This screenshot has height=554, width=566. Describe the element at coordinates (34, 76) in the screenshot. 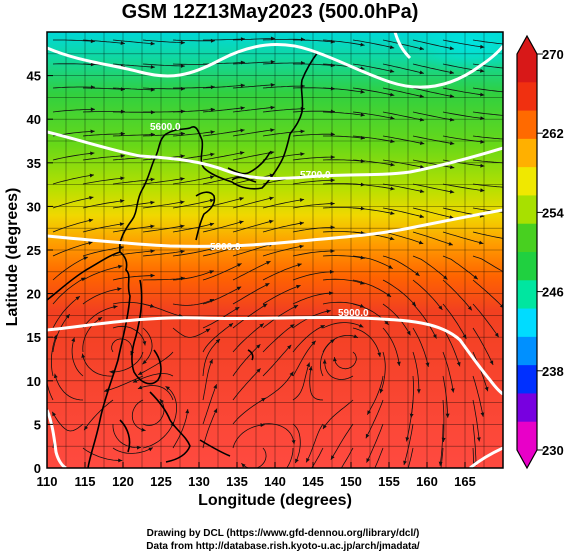

I see `y-tick-label: 45` at that location.